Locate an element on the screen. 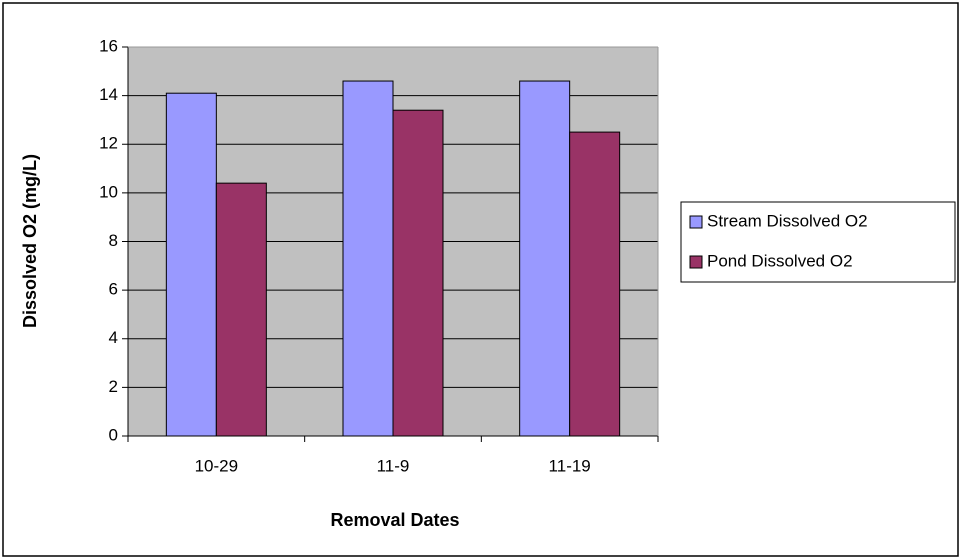 This screenshot has width=962, height=560. legend-label: Pond Dissolved O2 is located at coordinates (780, 260).